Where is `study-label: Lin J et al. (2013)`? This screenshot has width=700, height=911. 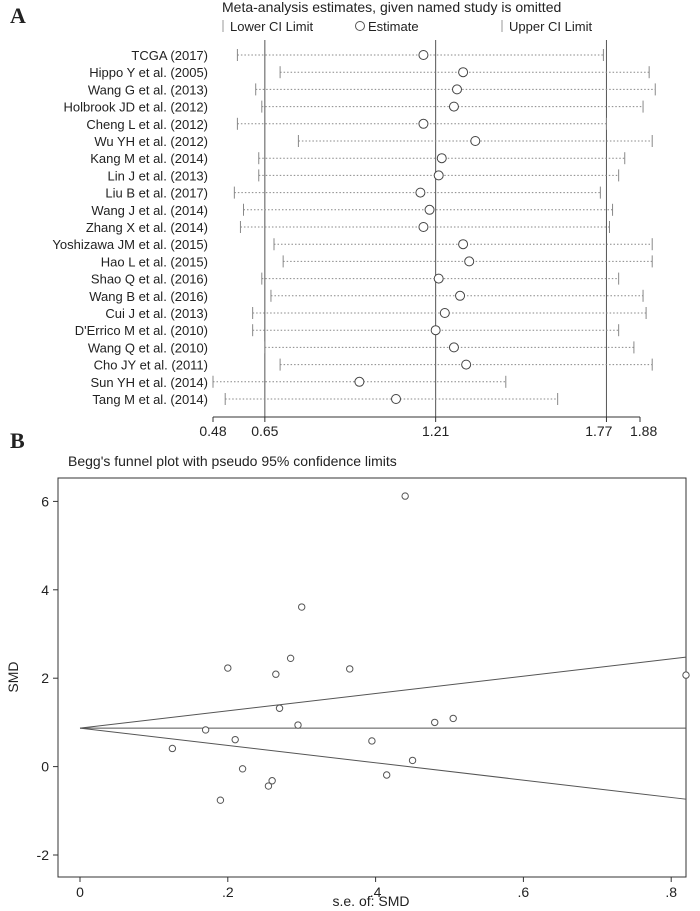 study-label: Lin J et al. (2013) is located at coordinates (158, 175).